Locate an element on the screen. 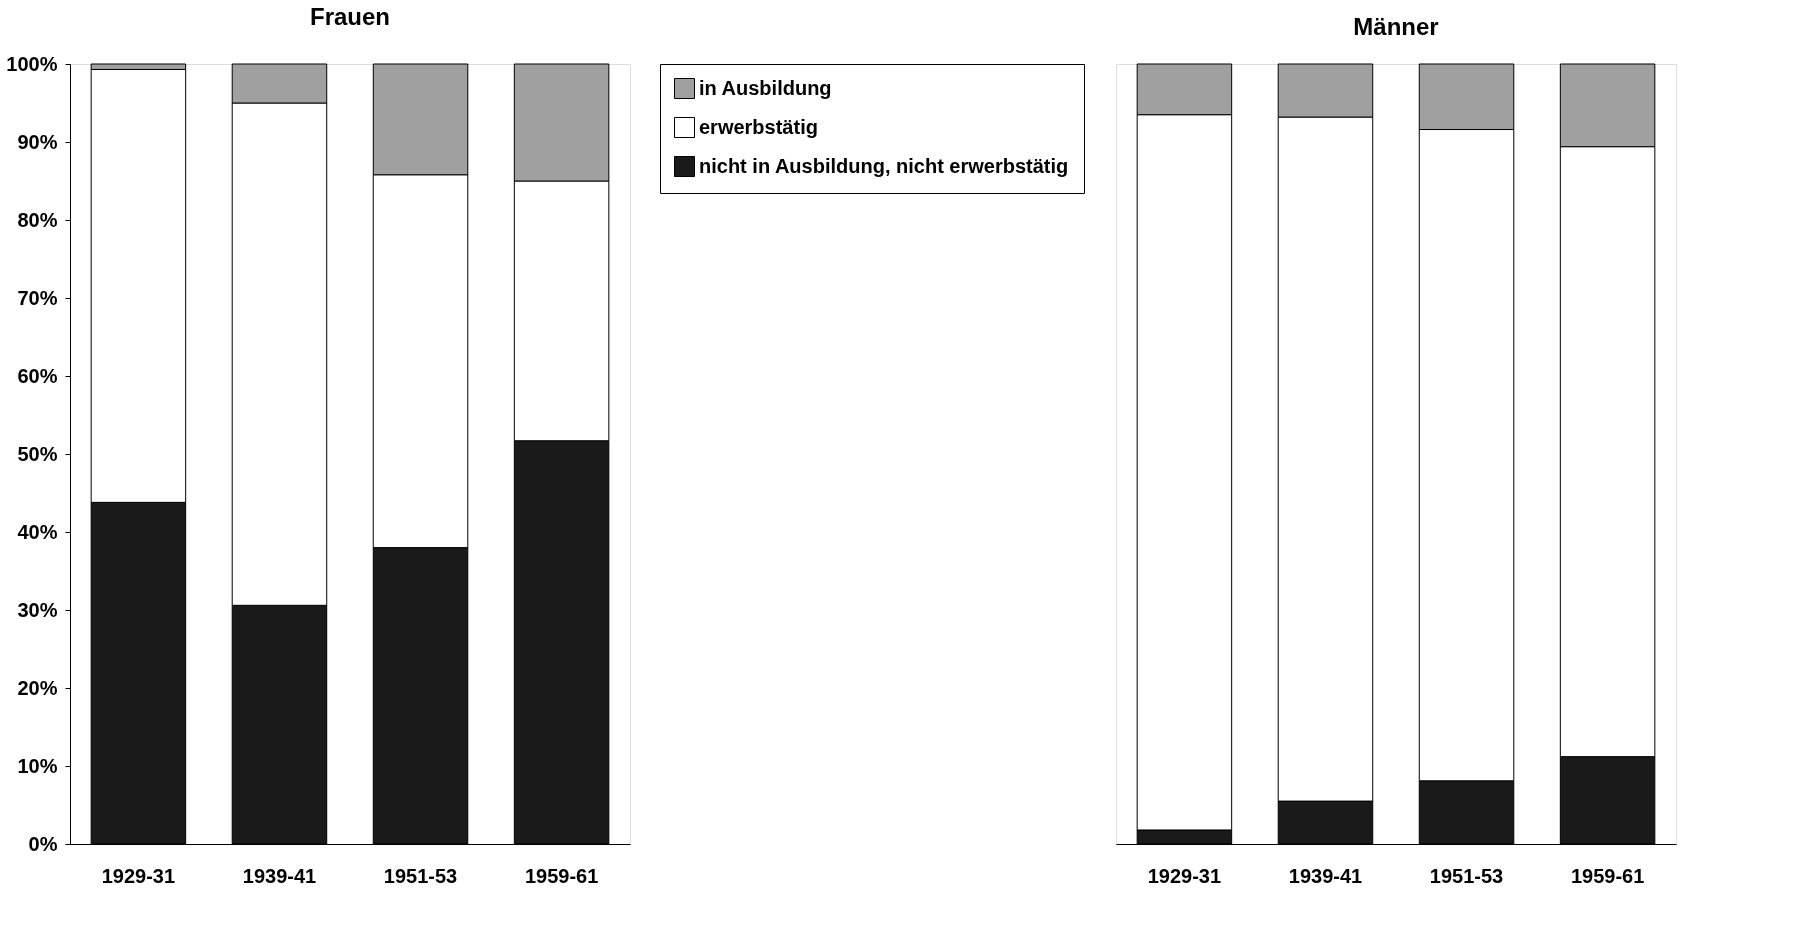 The width and height of the screenshot is (1793, 951). y-tick-label: 10% is located at coordinates (37, 765).